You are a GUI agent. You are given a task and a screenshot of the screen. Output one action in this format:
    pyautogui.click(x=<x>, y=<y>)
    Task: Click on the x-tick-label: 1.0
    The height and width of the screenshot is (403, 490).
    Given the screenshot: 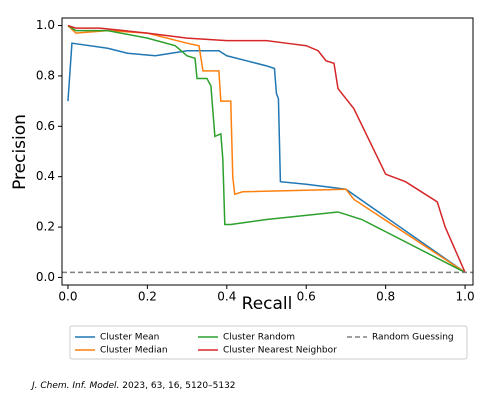 What is the action you would take?
    pyautogui.click(x=465, y=297)
    